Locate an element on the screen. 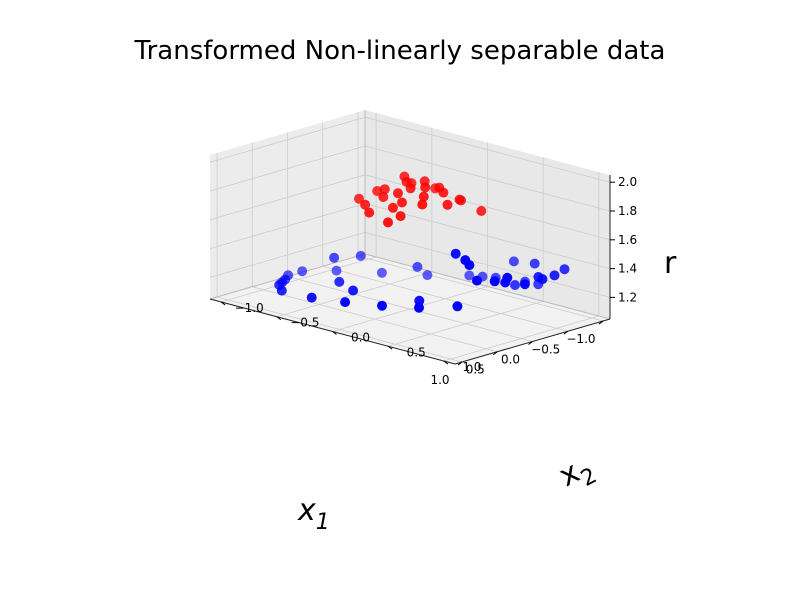  x-axis-ticks: −1.0−0.50.00.51.0 is located at coordinates (517, 353).